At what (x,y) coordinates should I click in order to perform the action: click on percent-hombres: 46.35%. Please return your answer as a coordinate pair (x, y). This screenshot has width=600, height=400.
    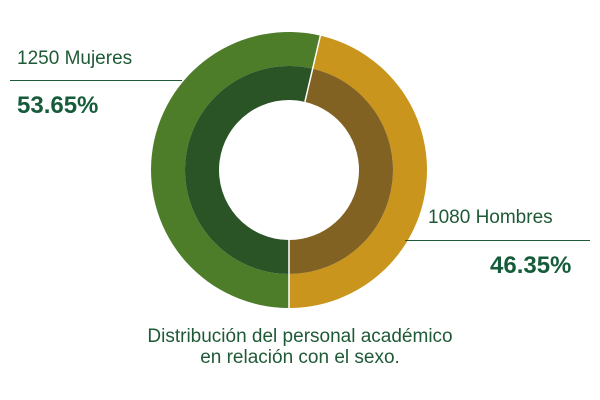
    Looking at the image, I should click on (531, 265).